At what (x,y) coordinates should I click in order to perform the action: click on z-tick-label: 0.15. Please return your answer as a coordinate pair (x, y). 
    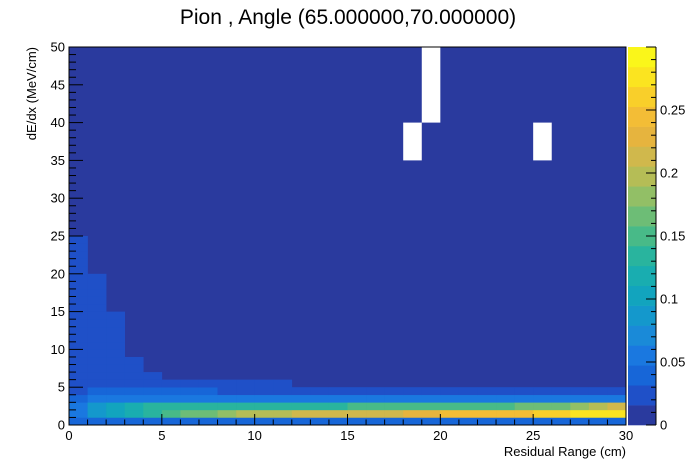
    Looking at the image, I should click on (672, 236).